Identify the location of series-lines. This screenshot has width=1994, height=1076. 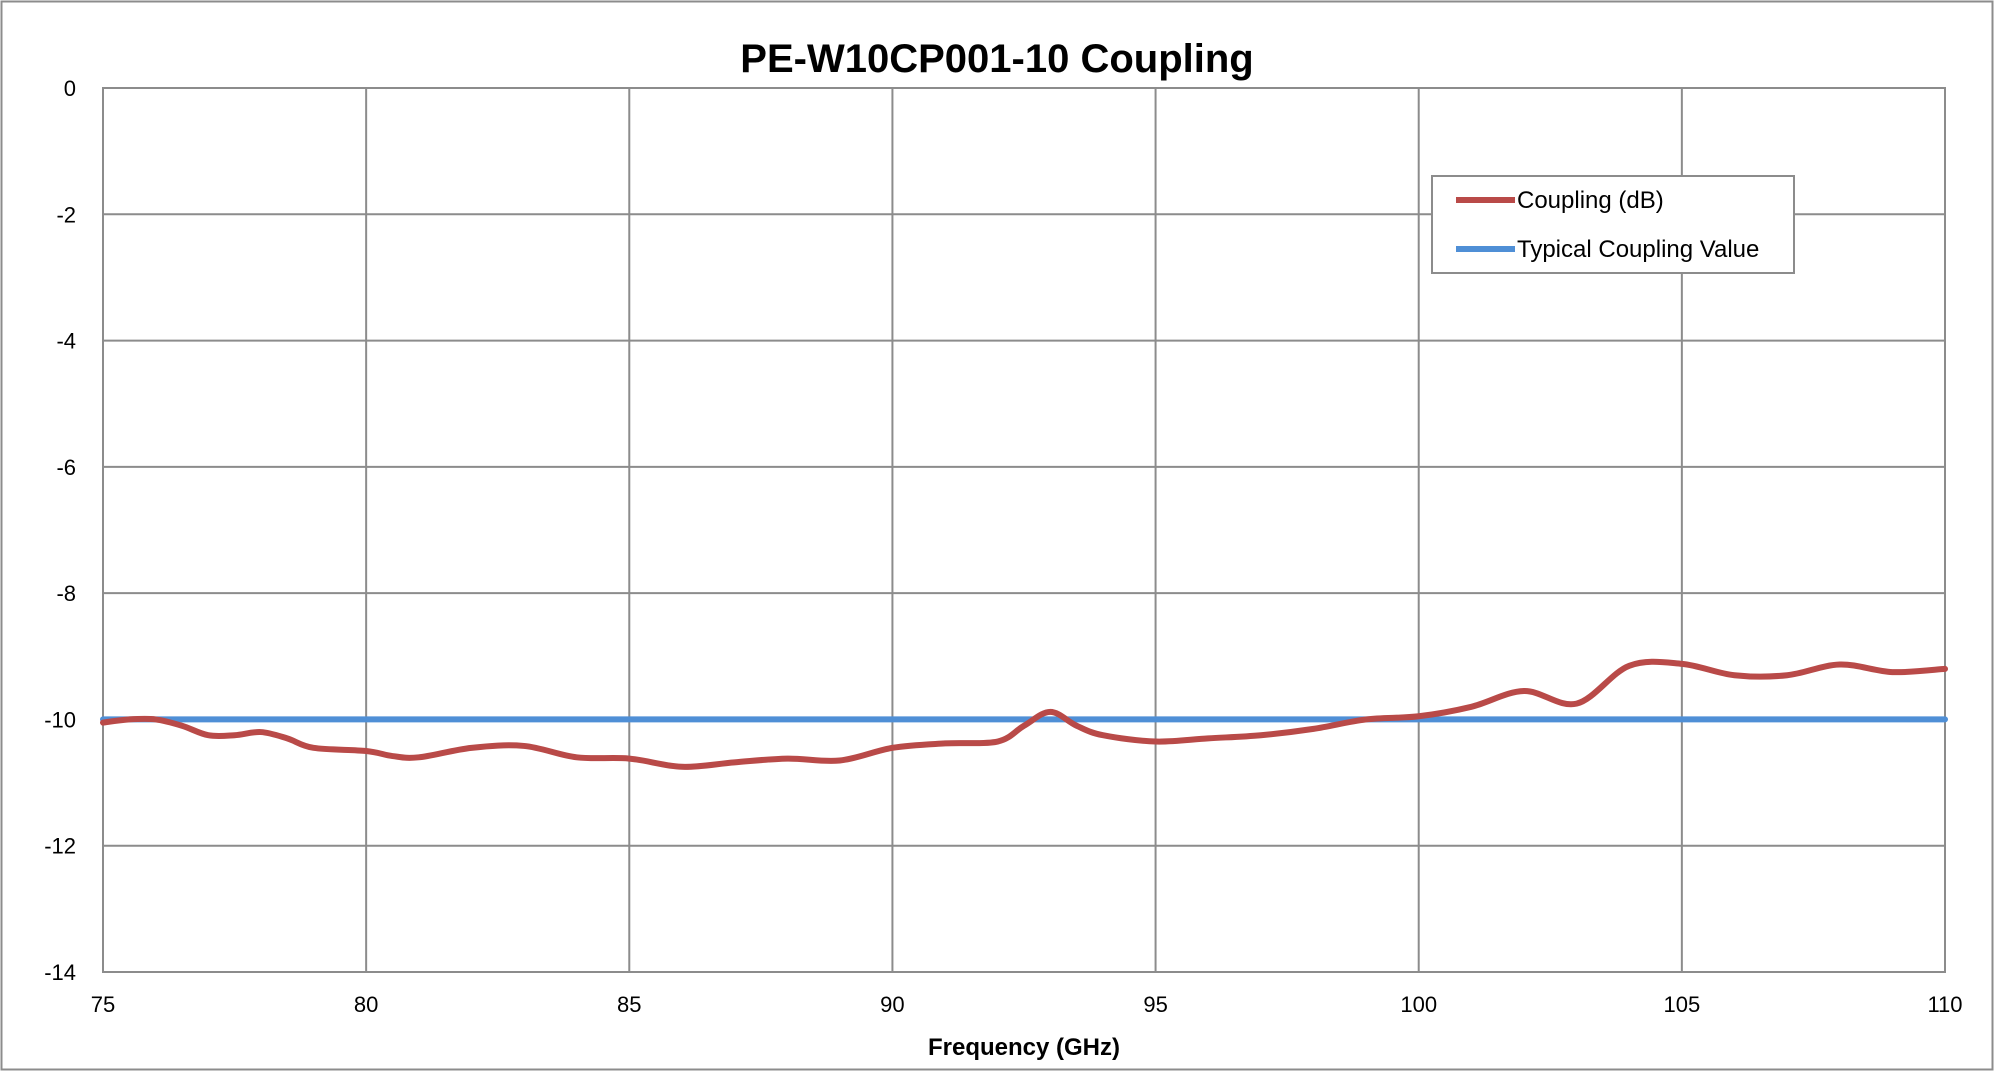
(1024, 714).